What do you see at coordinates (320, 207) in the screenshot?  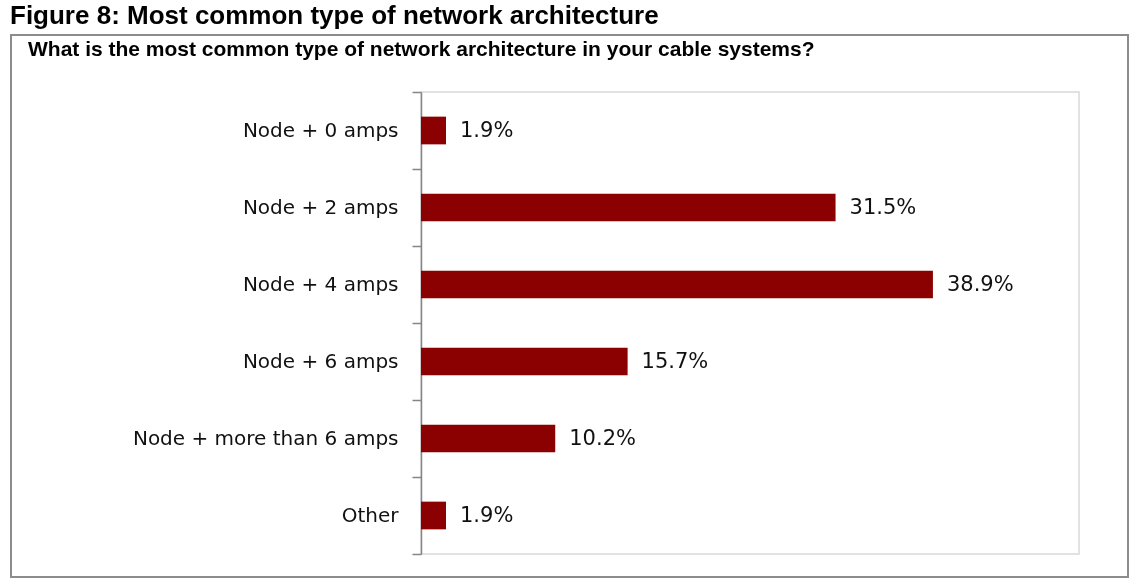 I see `y-tick-label: Node + 2 amps` at bounding box center [320, 207].